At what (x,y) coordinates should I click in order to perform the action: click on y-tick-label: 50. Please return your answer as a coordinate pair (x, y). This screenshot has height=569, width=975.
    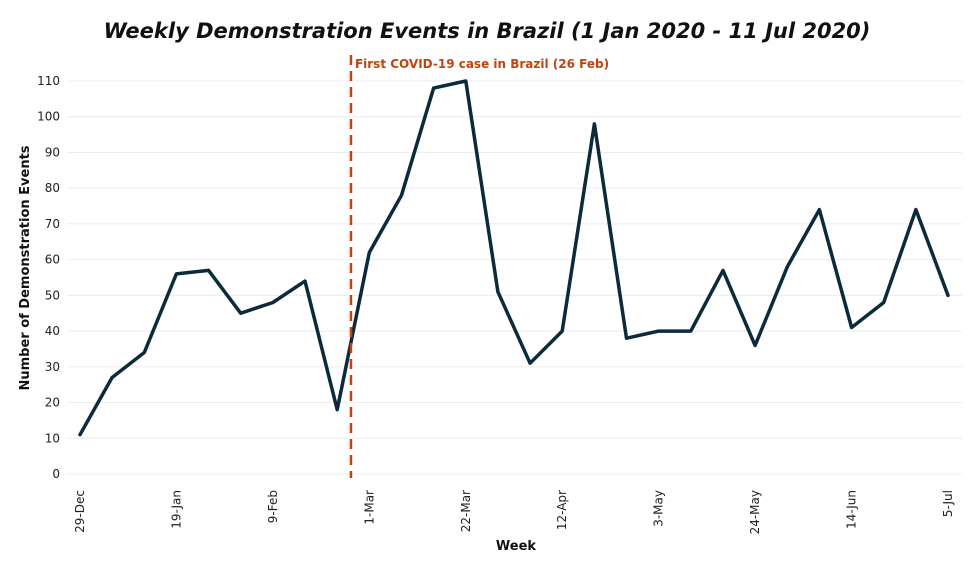
    Looking at the image, I should click on (52, 295).